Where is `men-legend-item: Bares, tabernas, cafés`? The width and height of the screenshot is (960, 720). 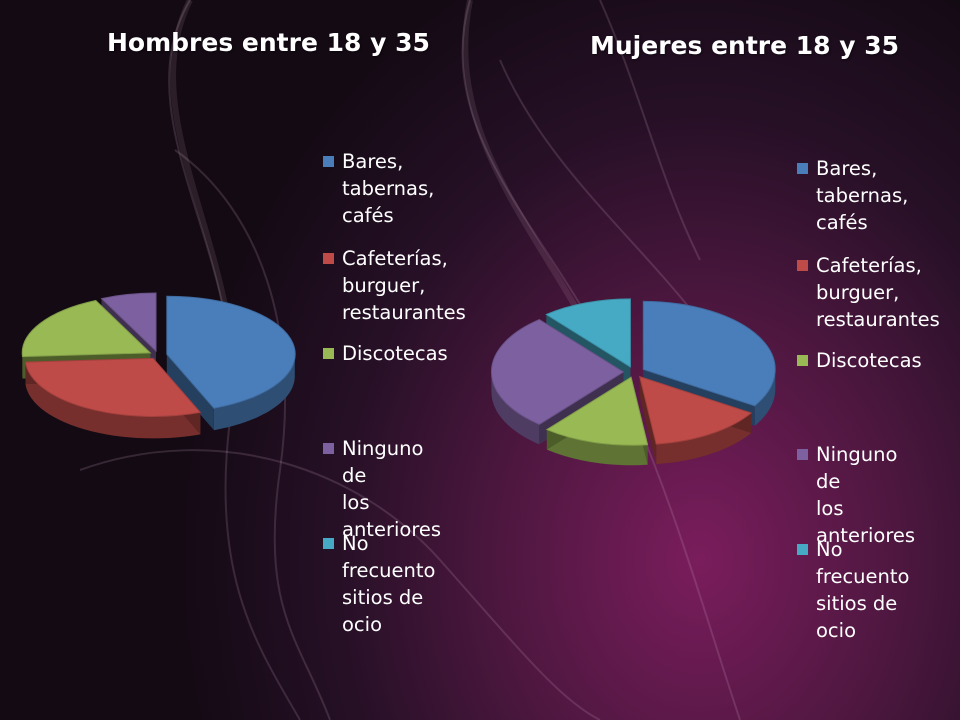
men-legend-item: Bares, tabernas, cafés is located at coordinates (378, 188).